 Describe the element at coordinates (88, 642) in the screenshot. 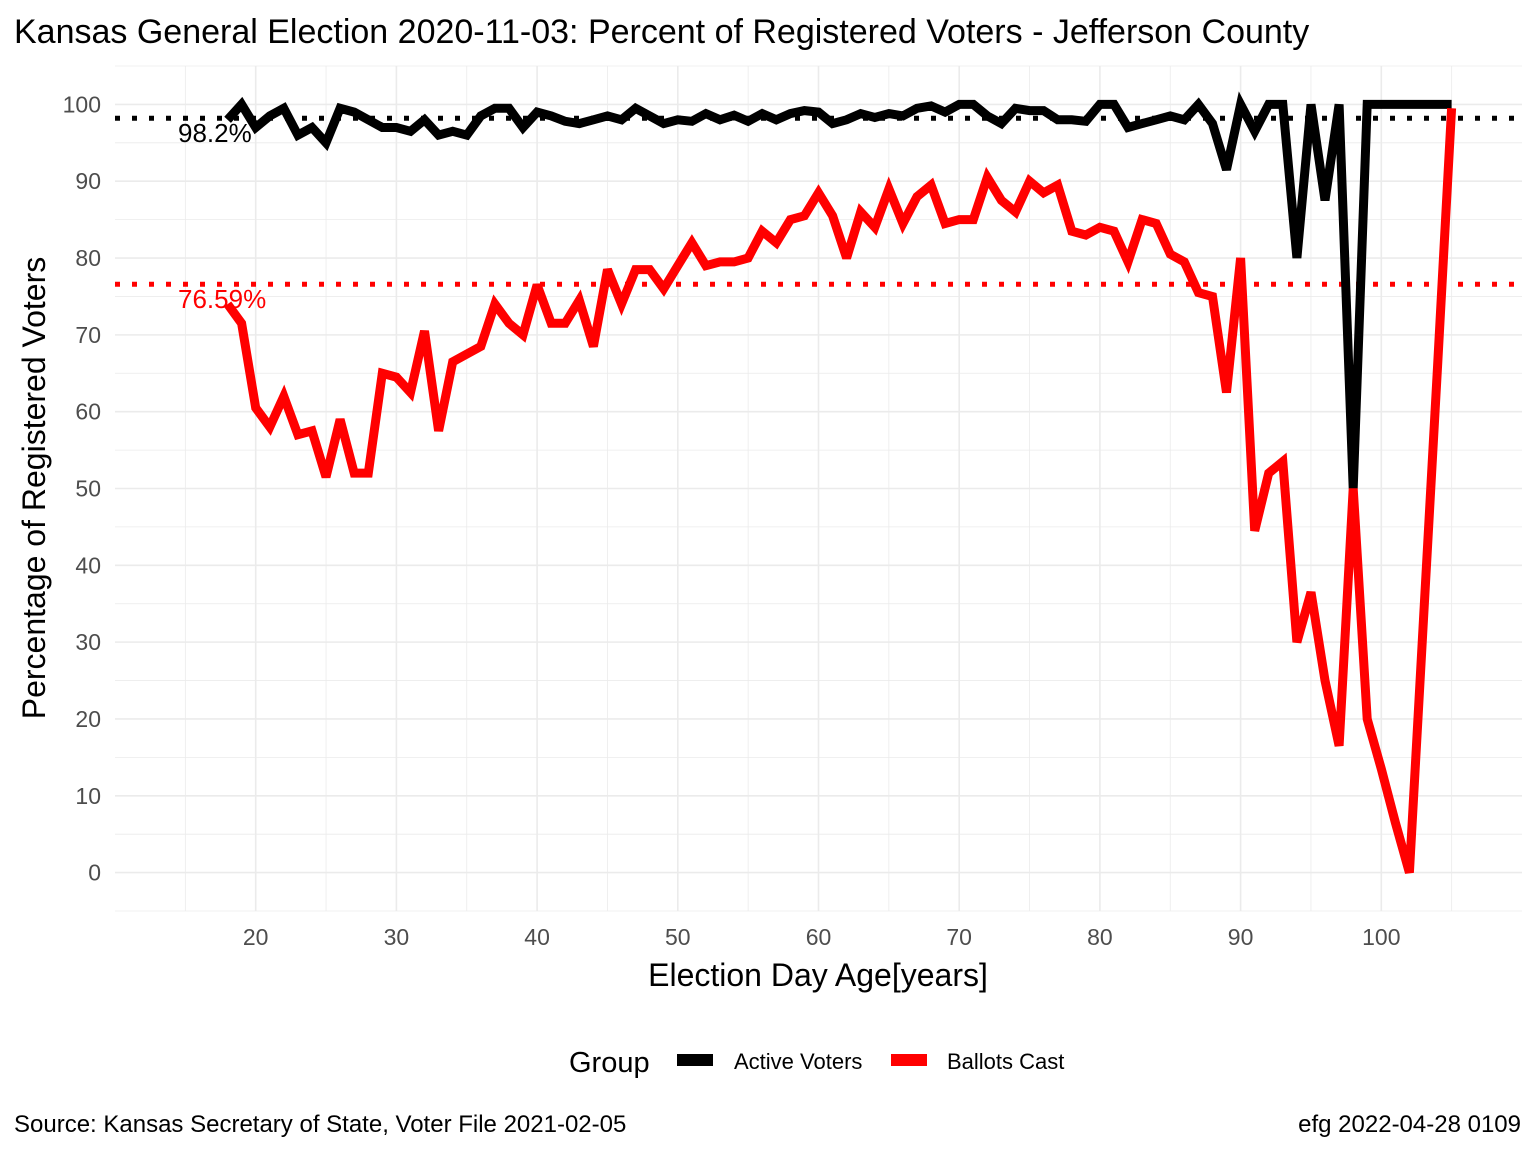

I see `y-tick-label: 30` at that location.